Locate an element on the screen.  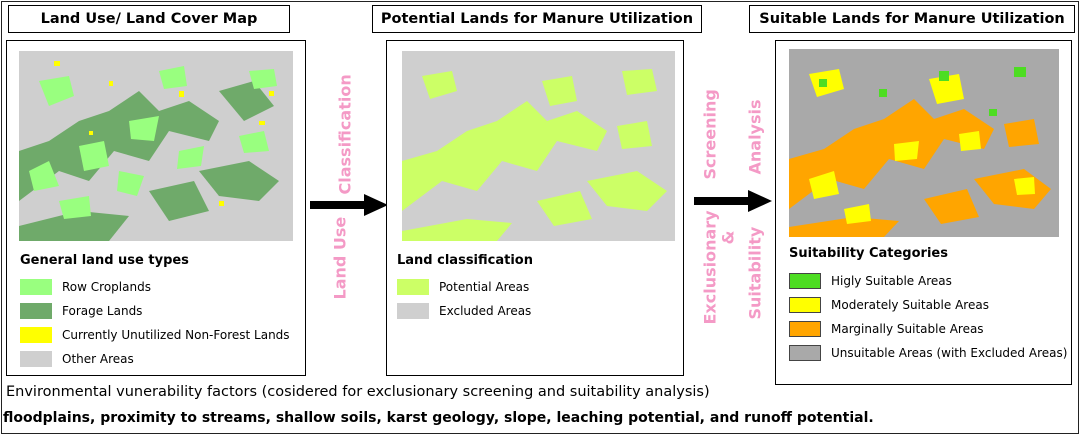
legend-label: Unsuitable Areas (with Excluded Areas) is located at coordinates (949, 353).